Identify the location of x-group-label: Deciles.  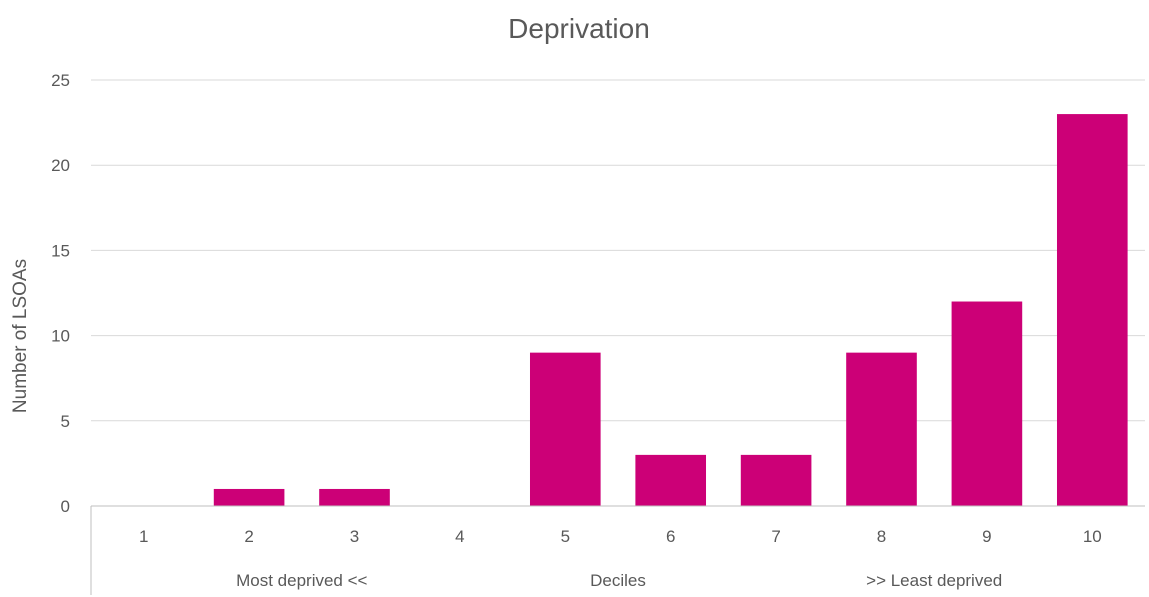
(618, 580).